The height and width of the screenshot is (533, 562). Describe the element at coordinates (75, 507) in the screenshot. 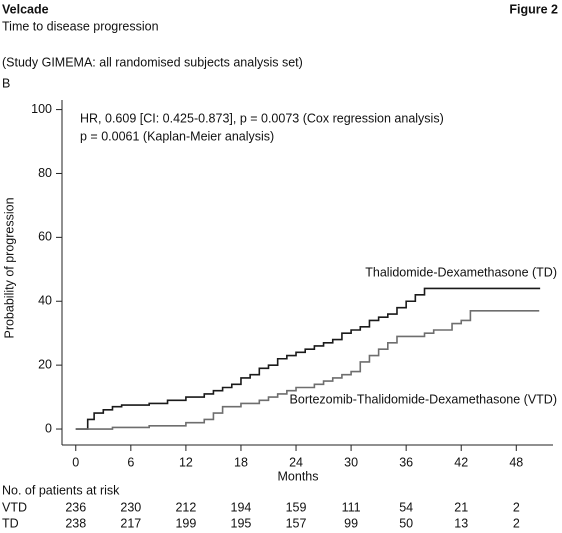

I see `risk-value: 236` at that location.